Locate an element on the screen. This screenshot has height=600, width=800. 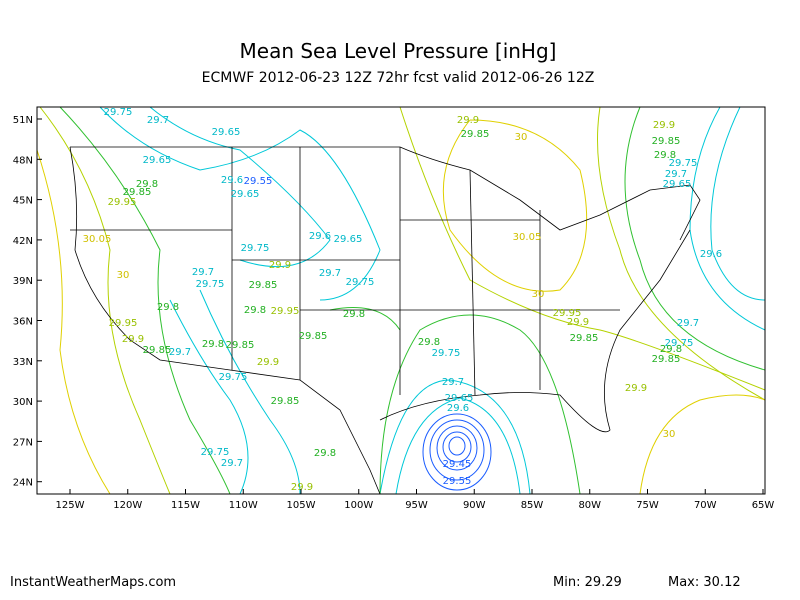
lat-label: 24N is located at coordinates (23, 483).